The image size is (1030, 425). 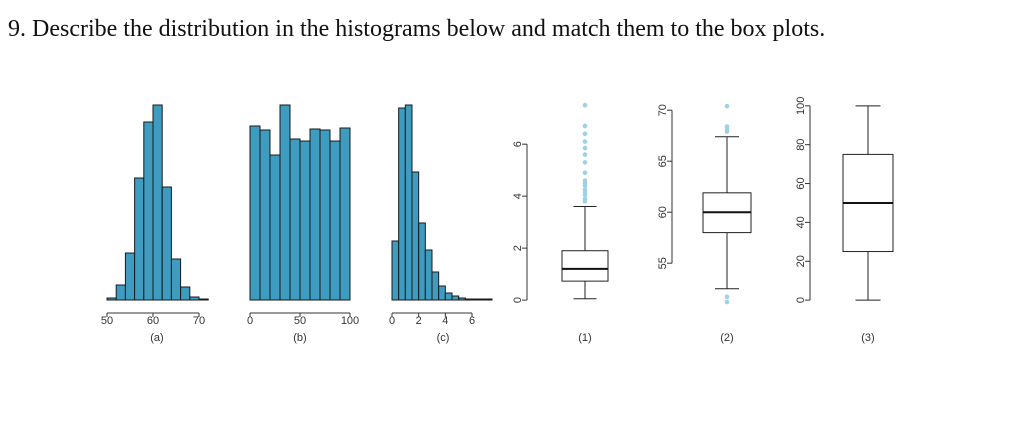 I want to click on x-tick-label: 70, so click(x=199, y=321).